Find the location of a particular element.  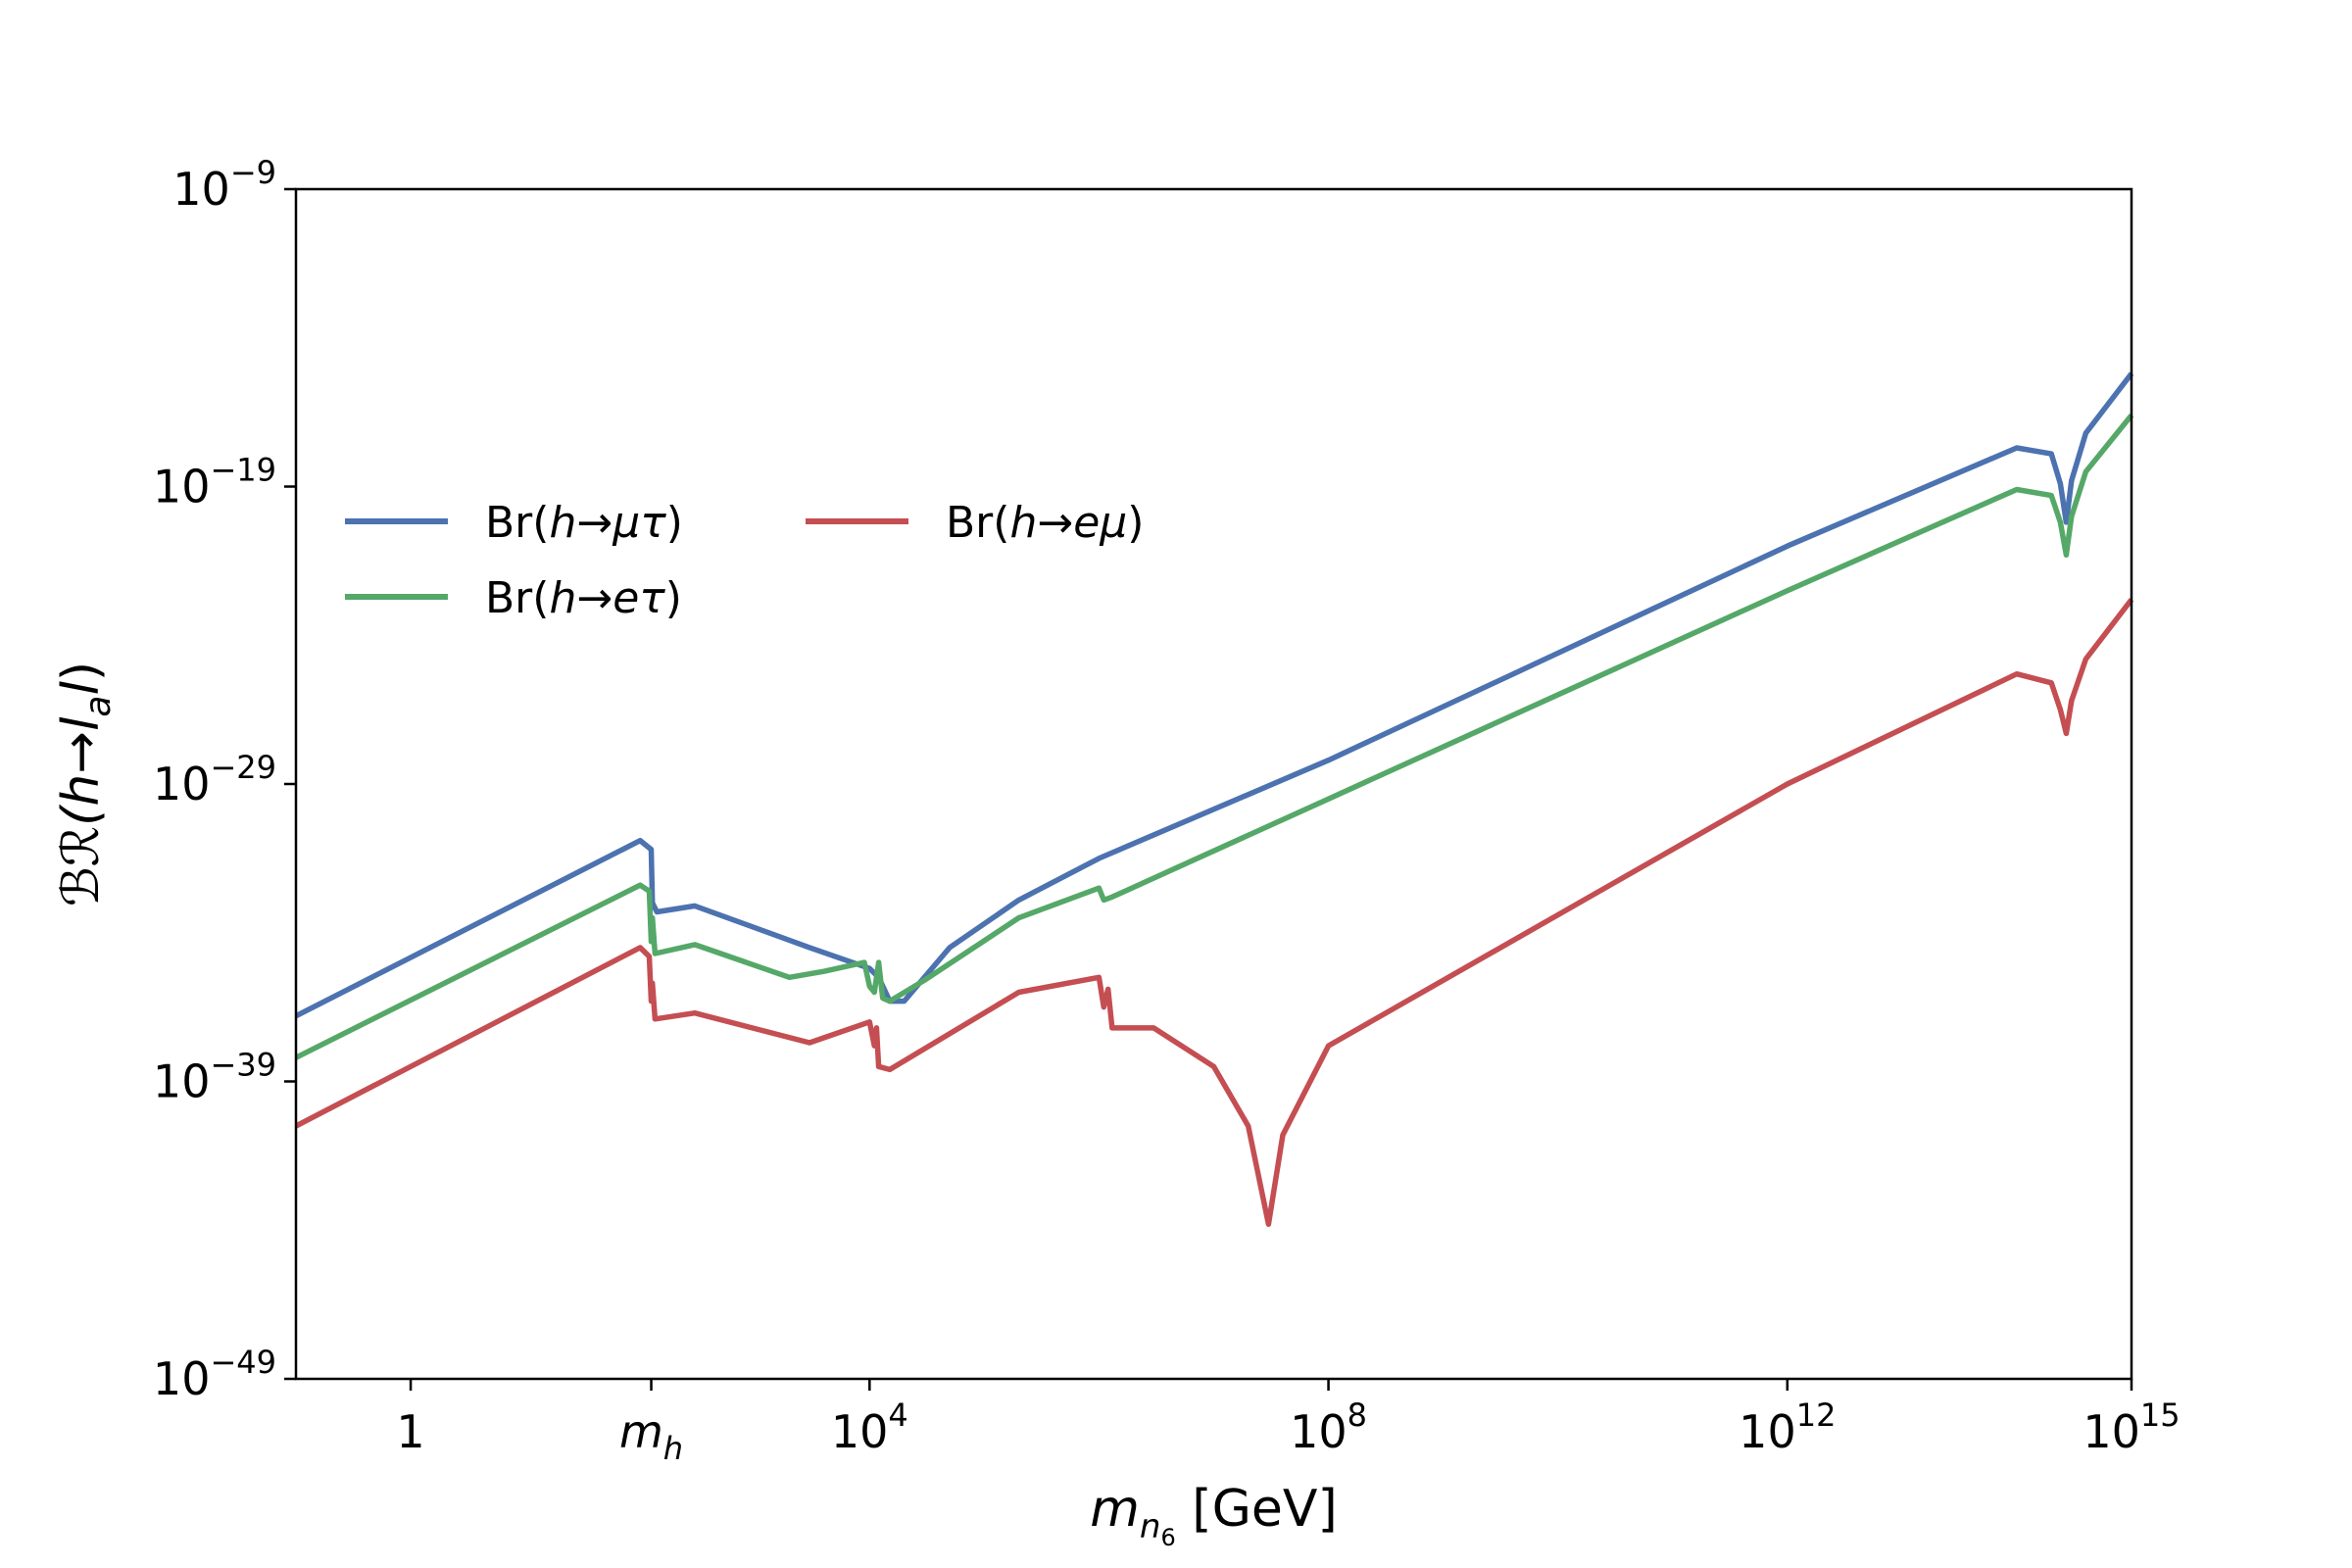

x-tick-label-4: 10¹² is located at coordinates (1787, 1427).